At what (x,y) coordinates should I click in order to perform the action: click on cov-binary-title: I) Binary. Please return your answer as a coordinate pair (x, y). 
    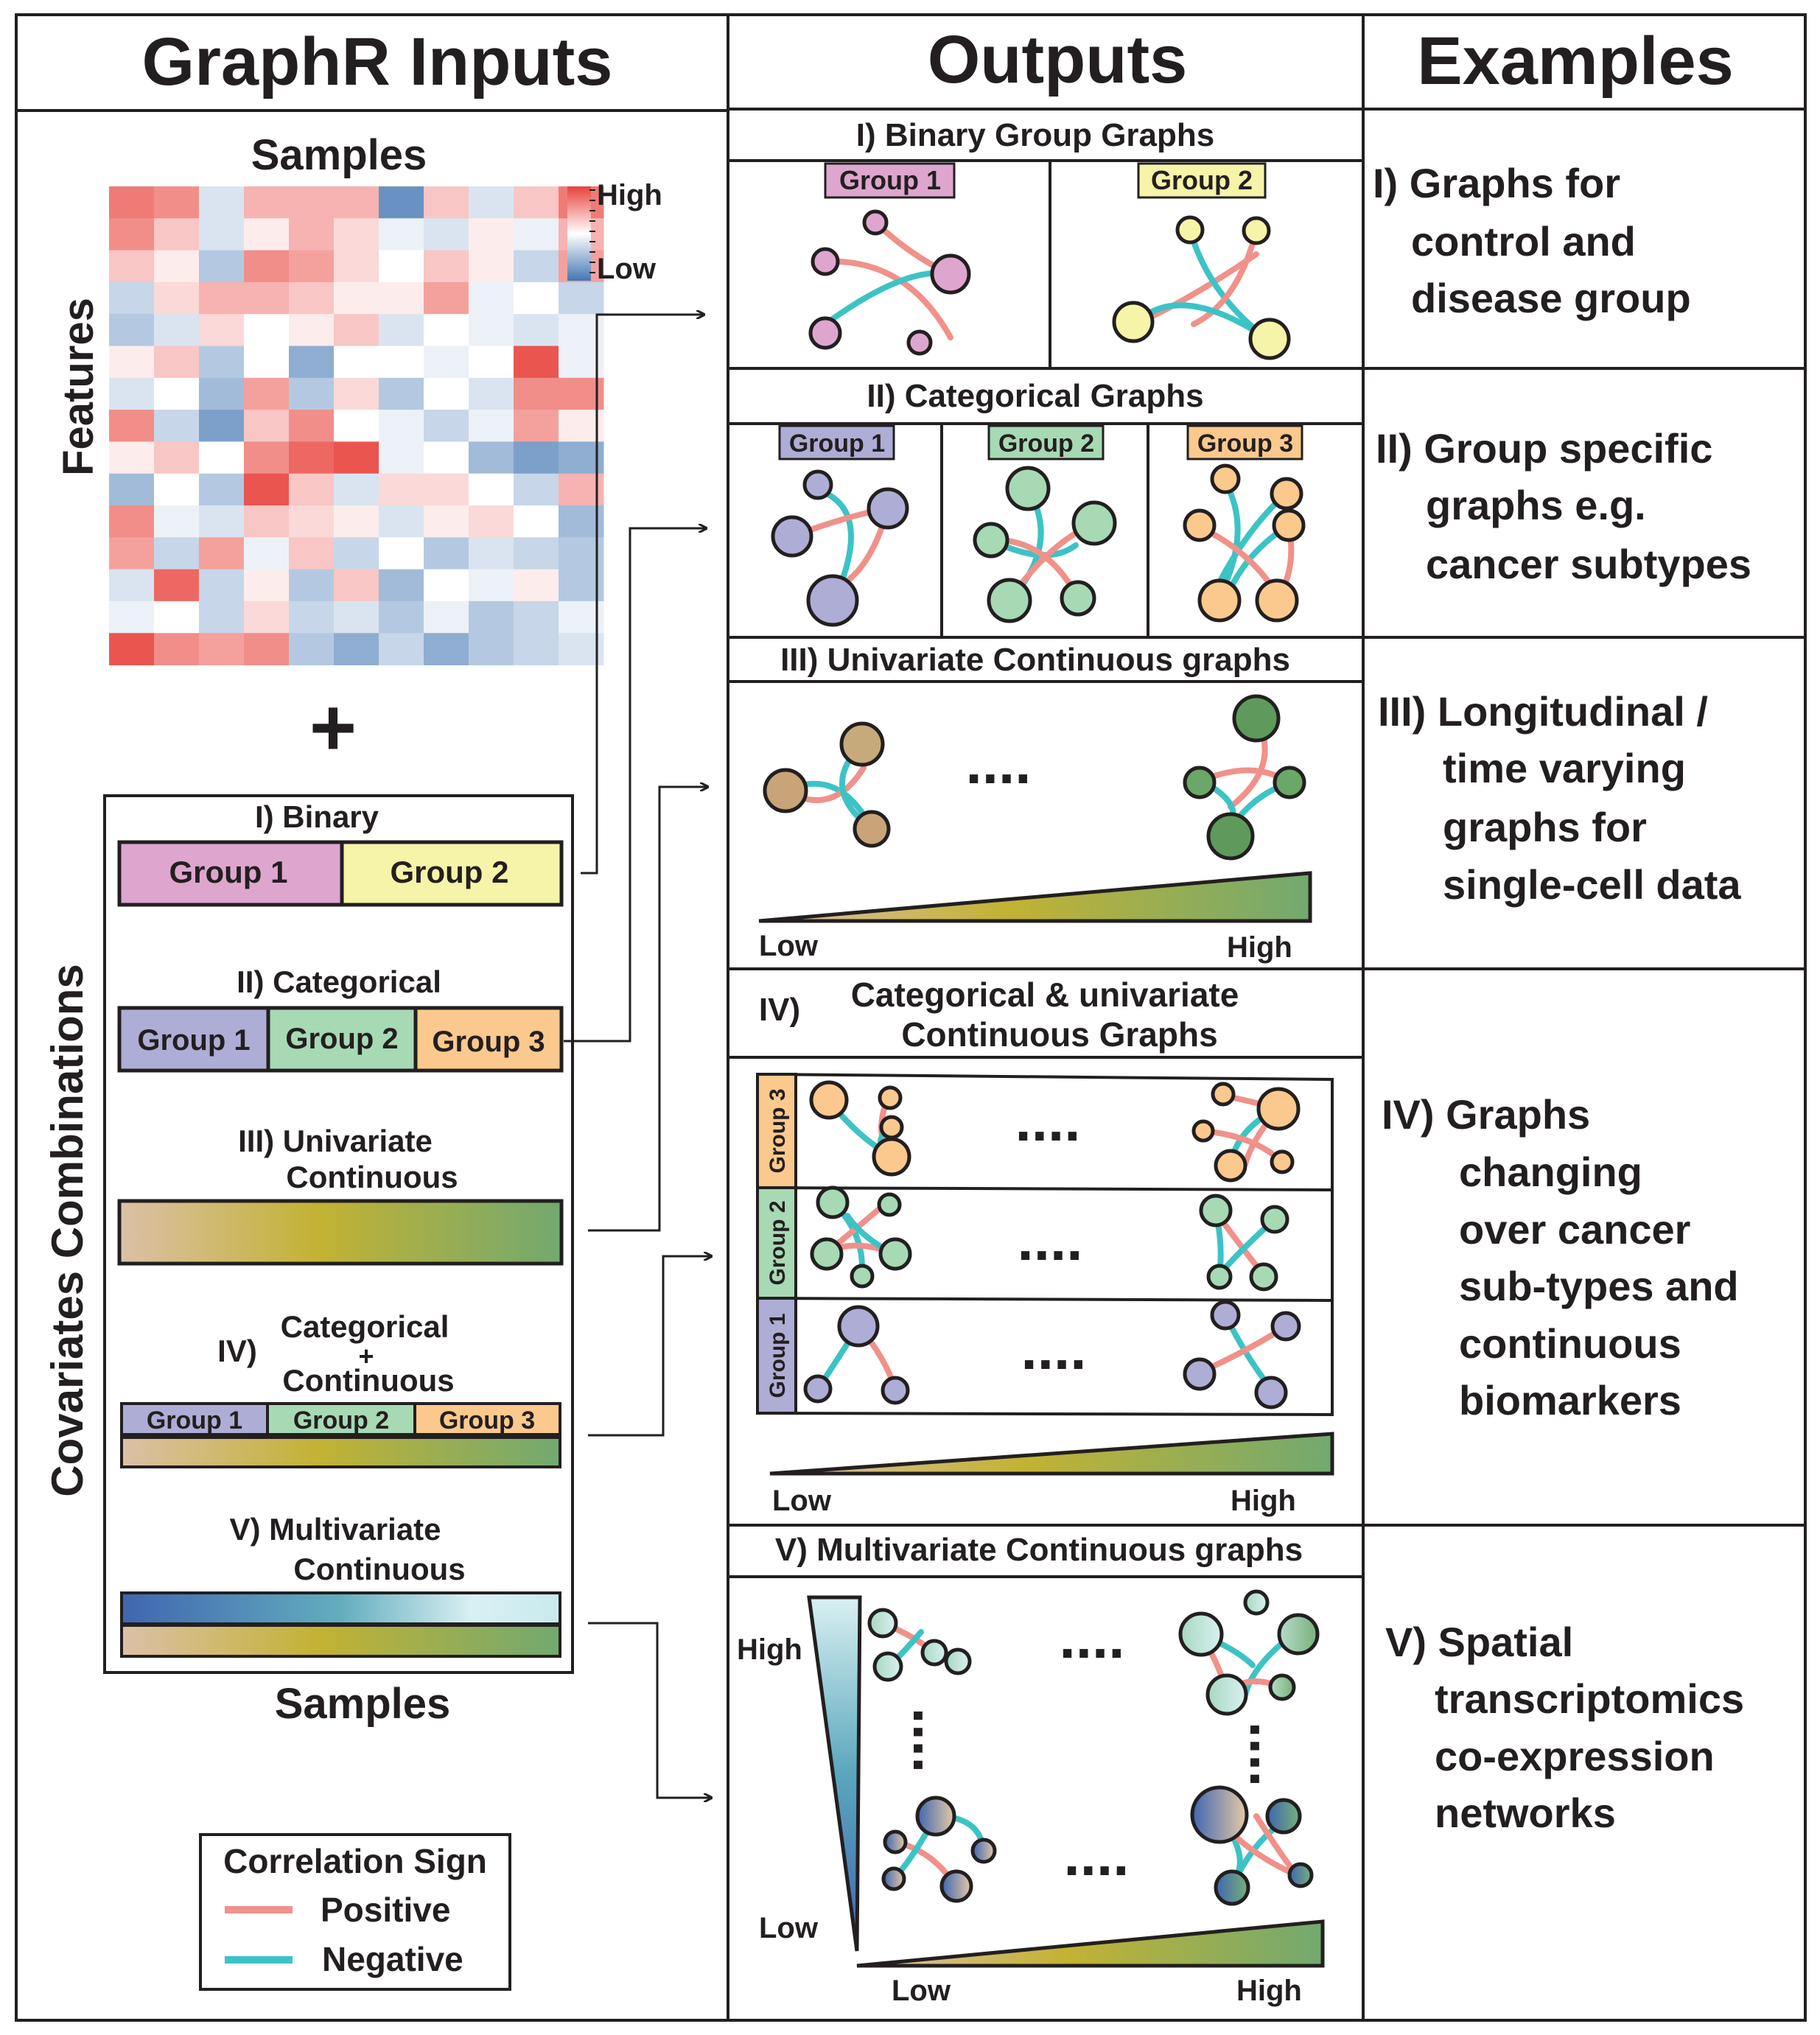
    Looking at the image, I should click on (317, 816).